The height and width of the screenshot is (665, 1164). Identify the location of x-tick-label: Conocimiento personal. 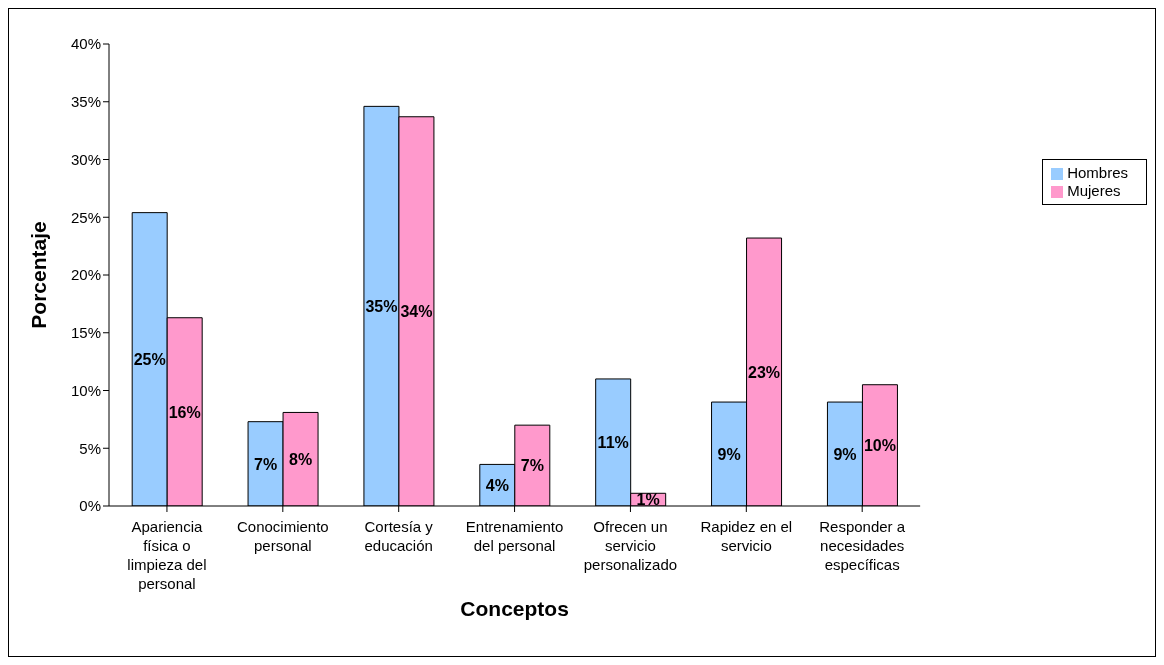
(282, 536).